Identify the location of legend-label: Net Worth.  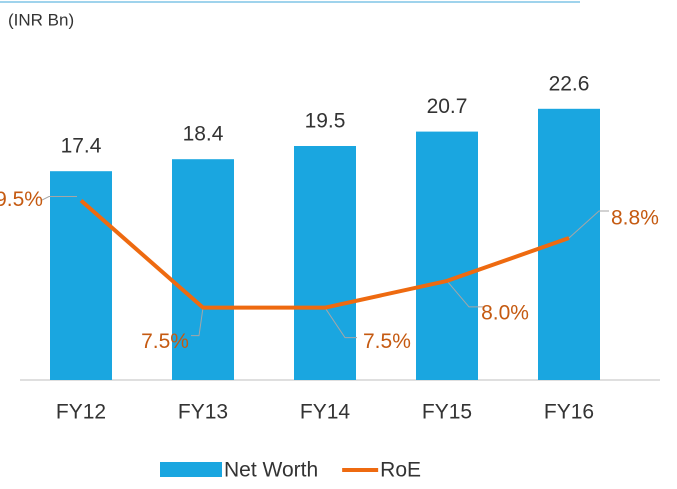
(271, 470).